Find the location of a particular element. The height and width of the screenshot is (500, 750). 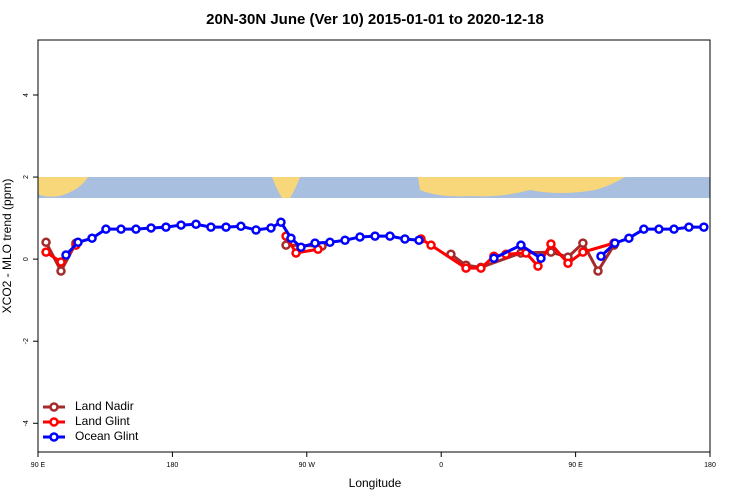

y-tick-label: 2 is located at coordinates (26, 177).